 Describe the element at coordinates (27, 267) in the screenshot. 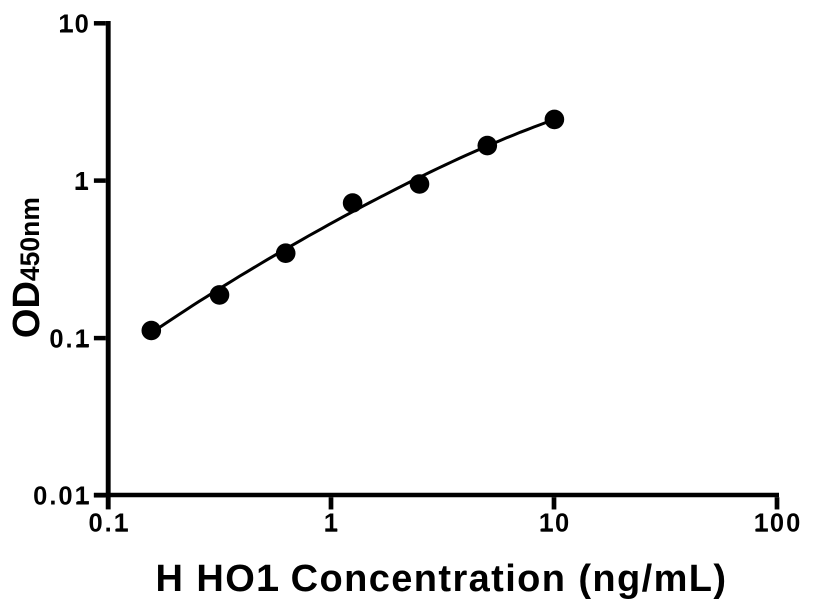

I see `svg-text: OD450nm` at that location.